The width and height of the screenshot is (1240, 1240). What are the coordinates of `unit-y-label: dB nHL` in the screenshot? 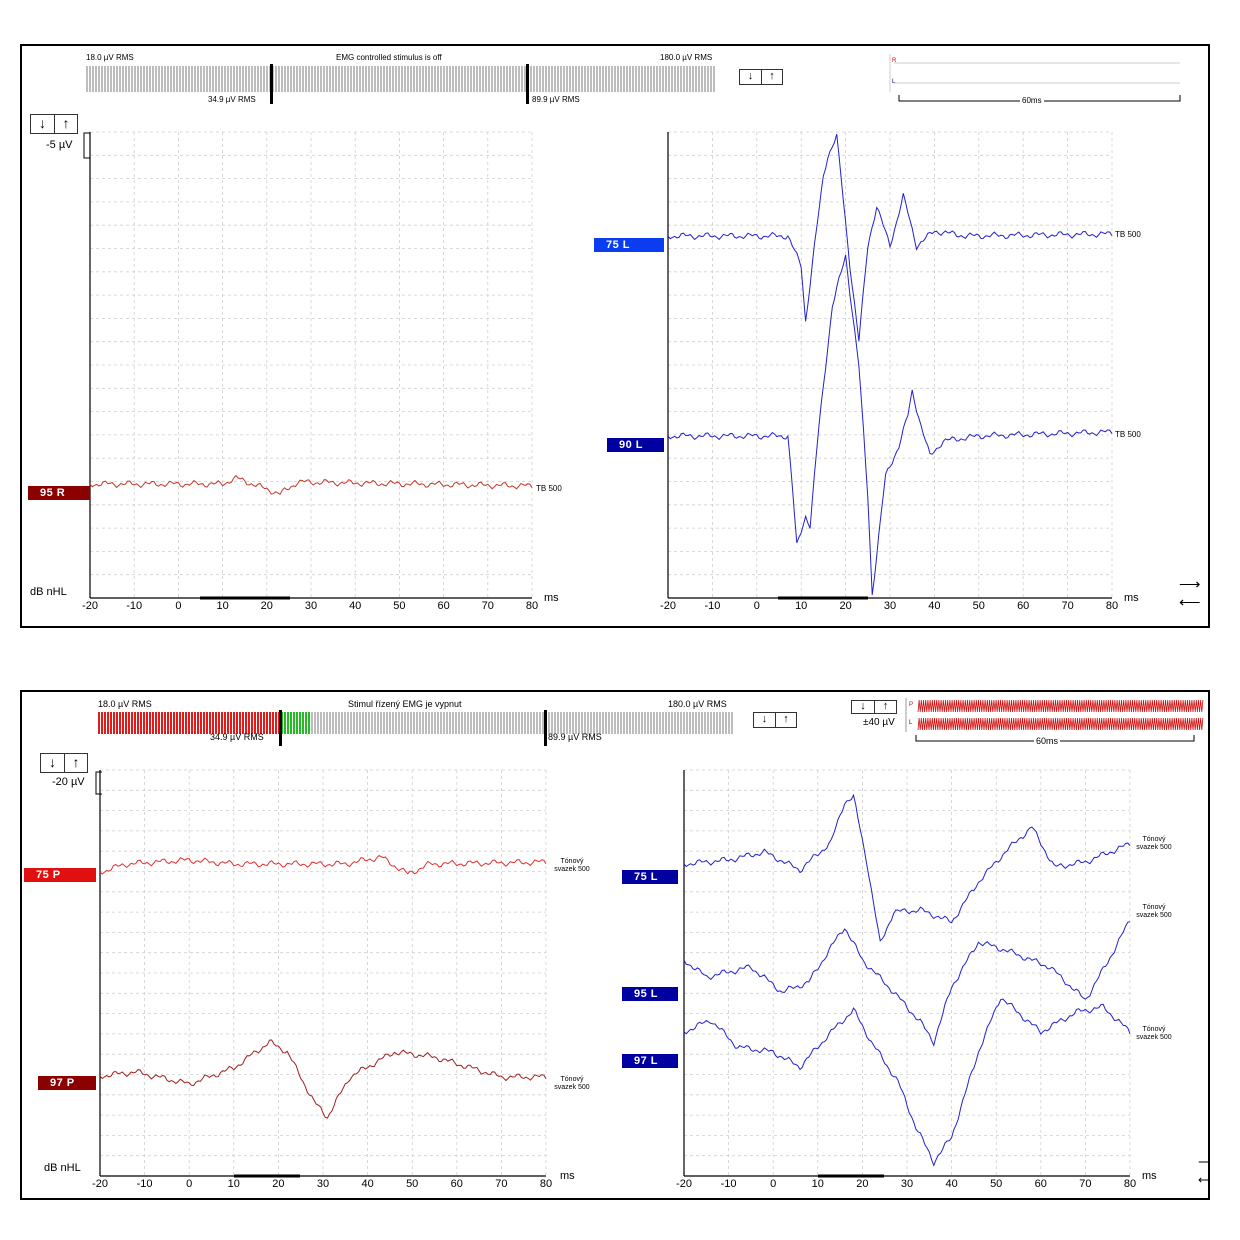 It's located at (48, 592).